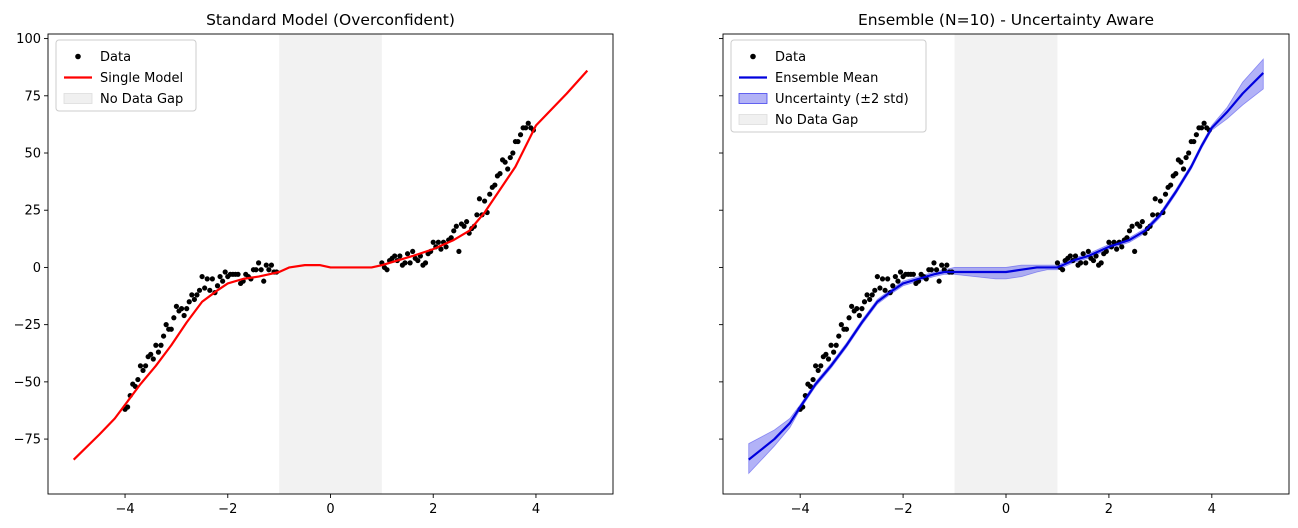 The height and width of the screenshot is (528, 1298). What do you see at coordinates (1109, 509) in the screenshot?
I see `x-tick-label: 2` at bounding box center [1109, 509].